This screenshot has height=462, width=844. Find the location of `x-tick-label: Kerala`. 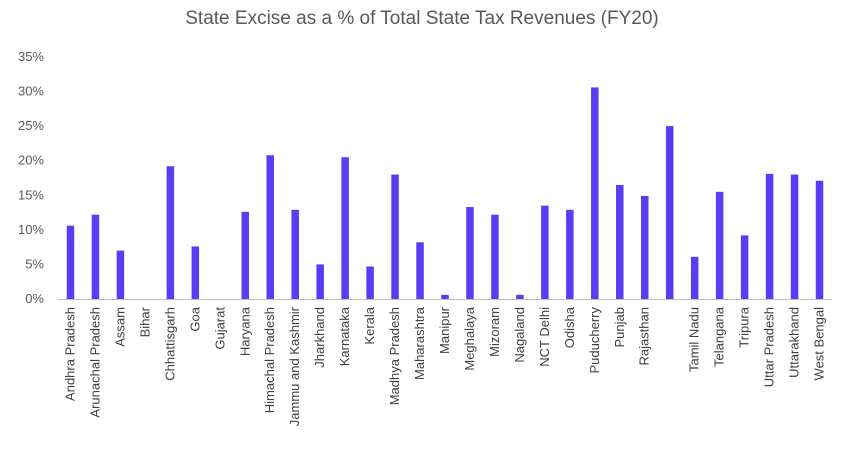

x-tick-label: Kerala is located at coordinates (369, 325).